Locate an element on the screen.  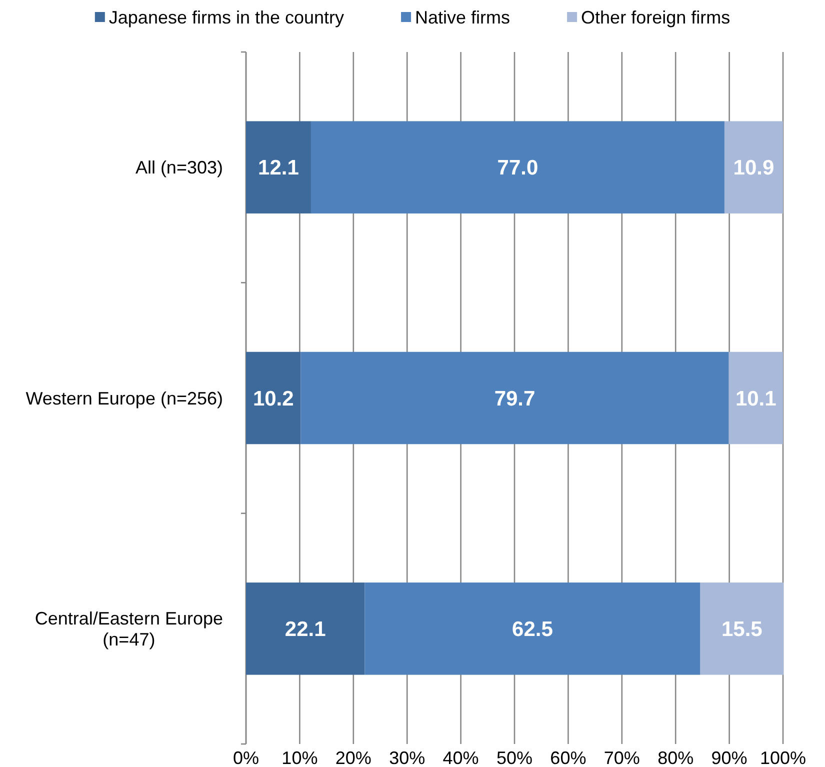
x-tick-label: 50% is located at coordinates (514, 757).